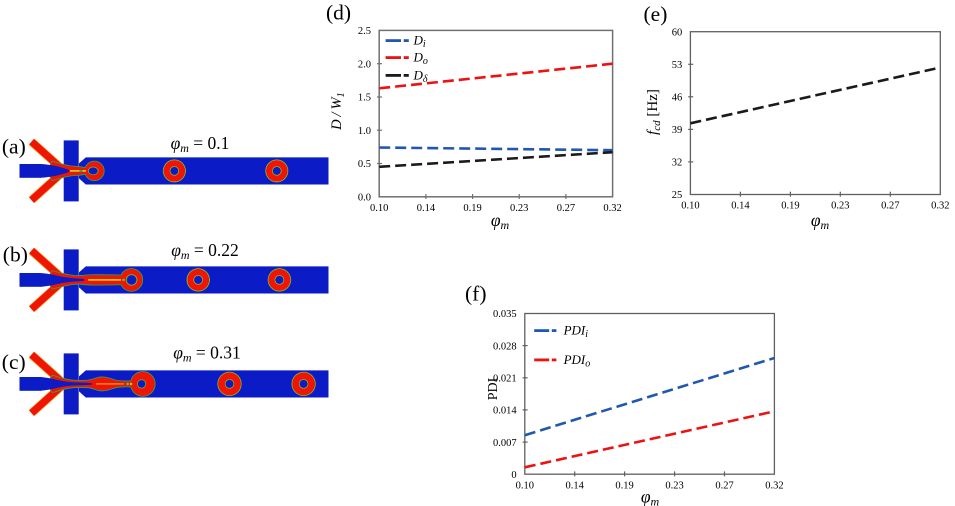 This screenshot has height=506, width=955. Describe the element at coordinates (677, 65) in the screenshot. I see `svg-text: 53` at that location.